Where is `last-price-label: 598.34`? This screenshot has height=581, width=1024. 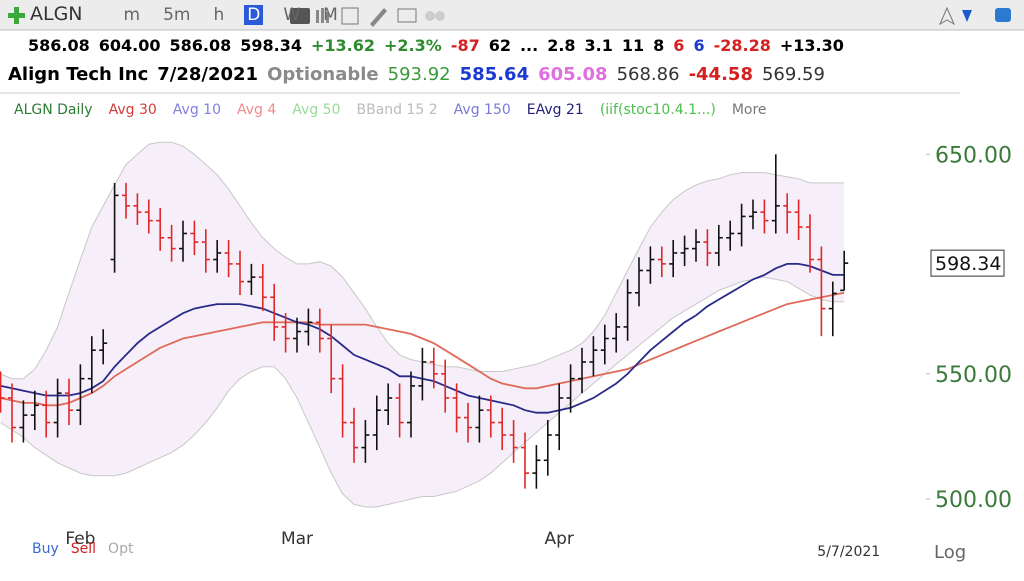 last-price-label: 598.34 is located at coordinates (968, 264).